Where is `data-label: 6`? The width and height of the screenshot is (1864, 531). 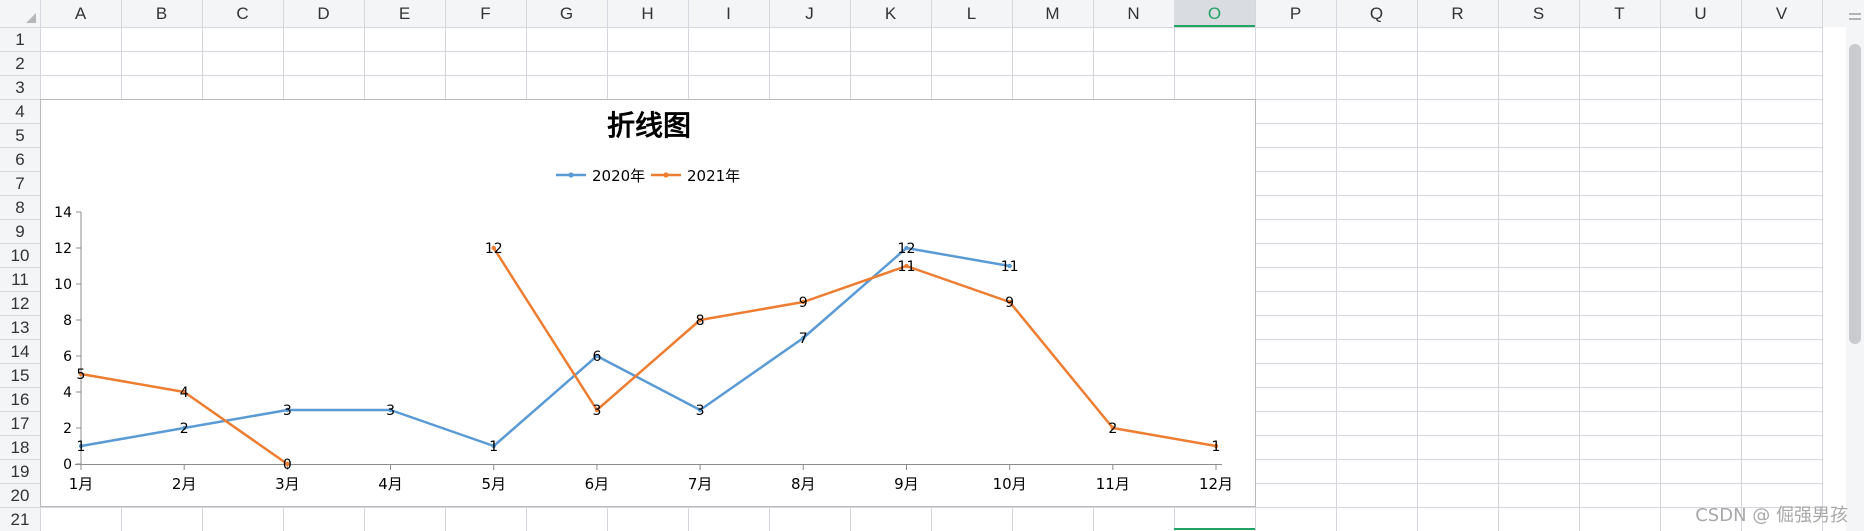 data-label: 6 is located at coordinates (596, 357).